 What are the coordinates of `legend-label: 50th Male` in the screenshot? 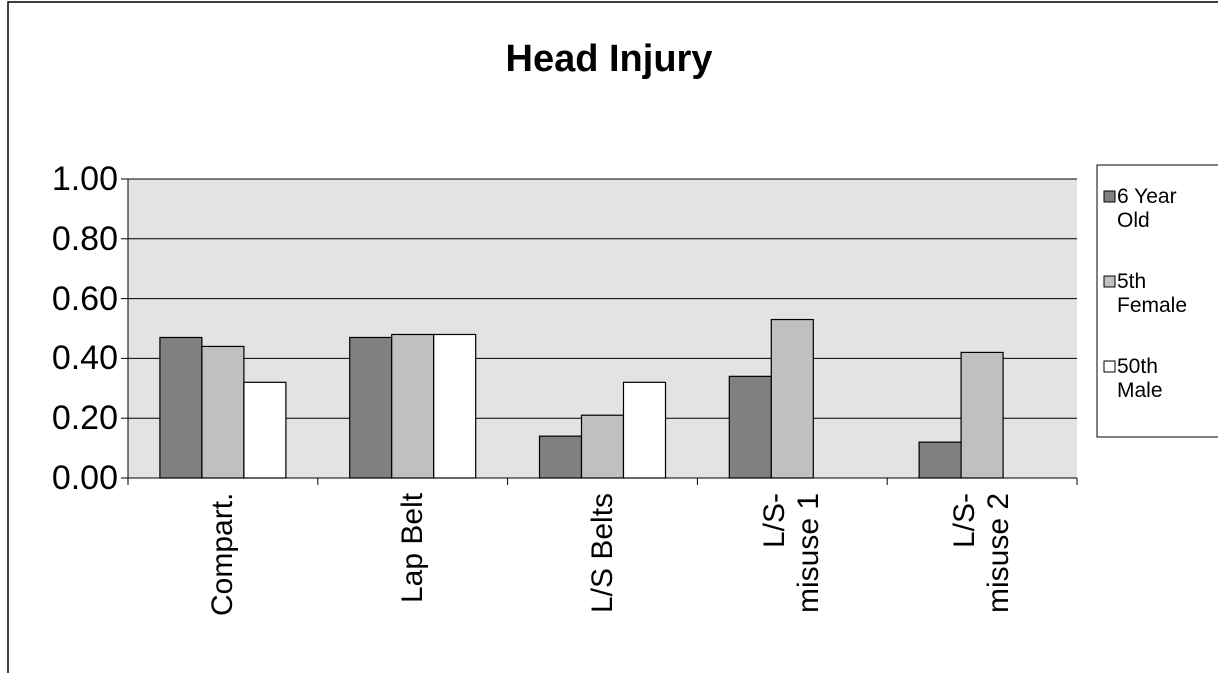 It's located at (1140, 378).